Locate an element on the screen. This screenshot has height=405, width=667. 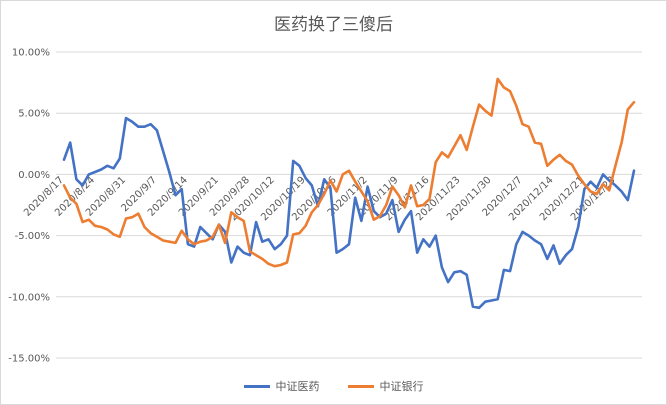
y-tick-label: -5.00% is located at coordinates (32, 236).